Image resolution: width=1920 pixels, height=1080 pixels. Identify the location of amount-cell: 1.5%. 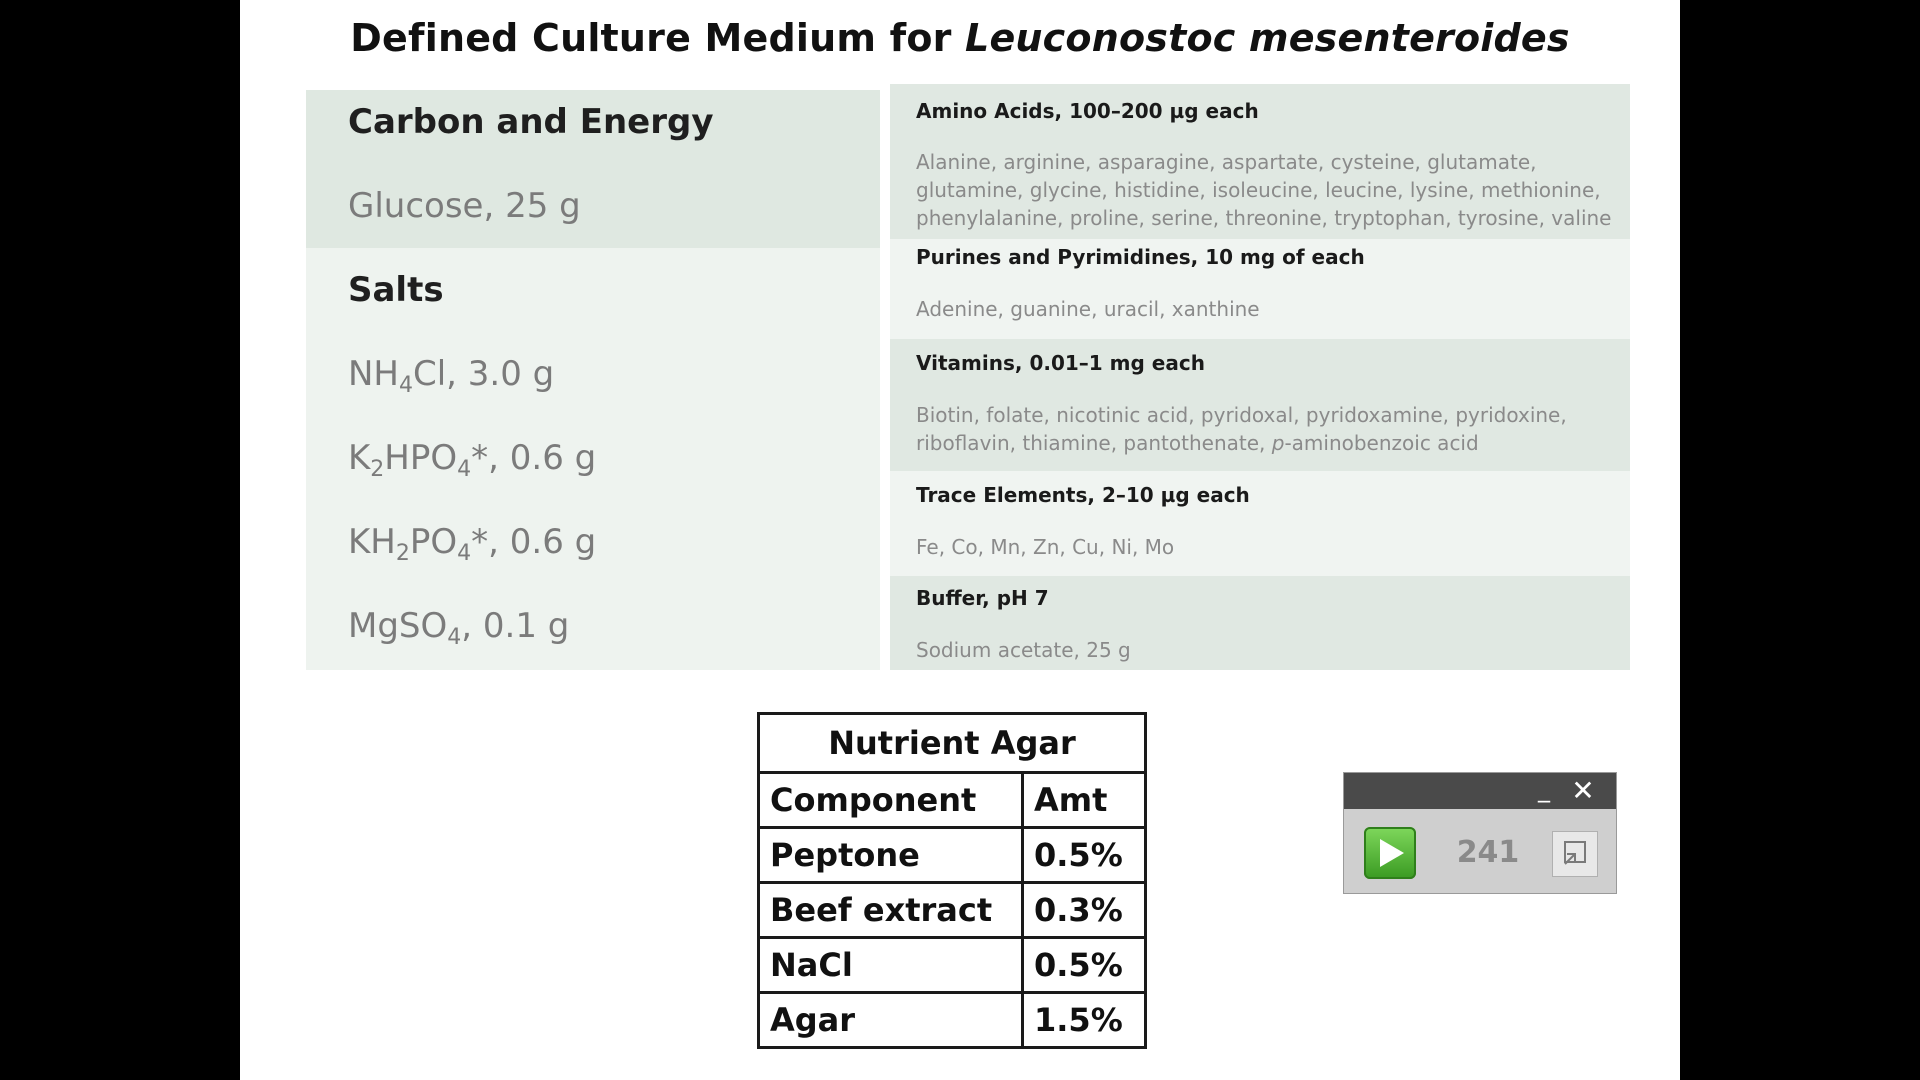
(1084, 1020).